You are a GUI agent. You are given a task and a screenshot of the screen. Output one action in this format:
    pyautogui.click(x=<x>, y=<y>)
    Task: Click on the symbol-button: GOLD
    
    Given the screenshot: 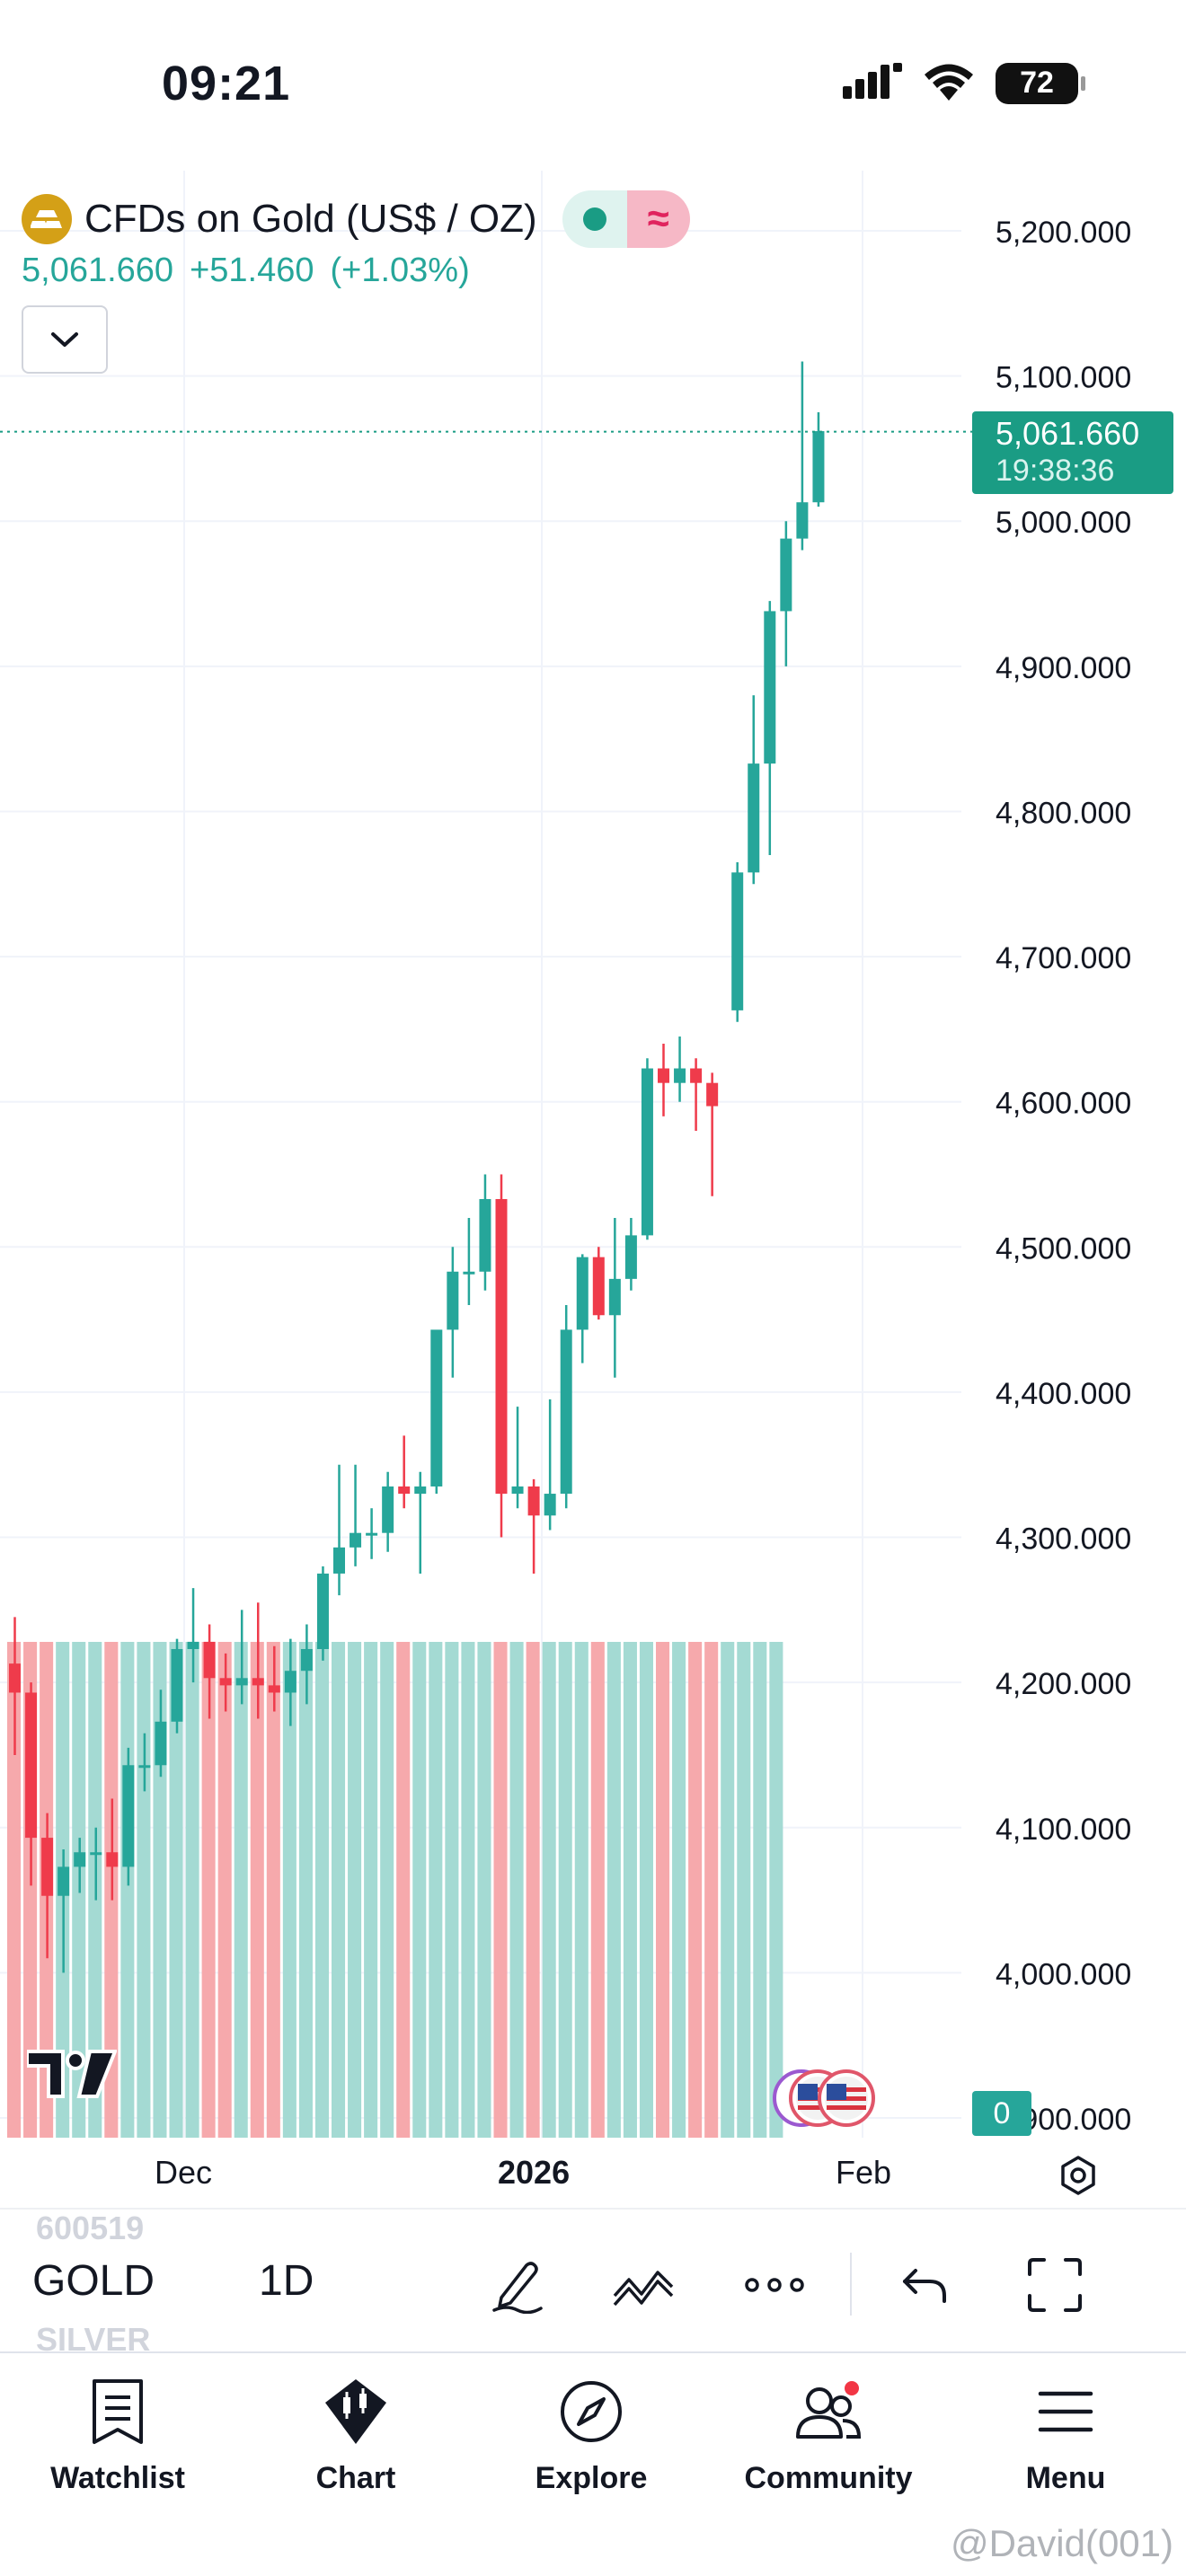 What is the action you would take?
    pyautogui.click(x=93, y=2281)
    